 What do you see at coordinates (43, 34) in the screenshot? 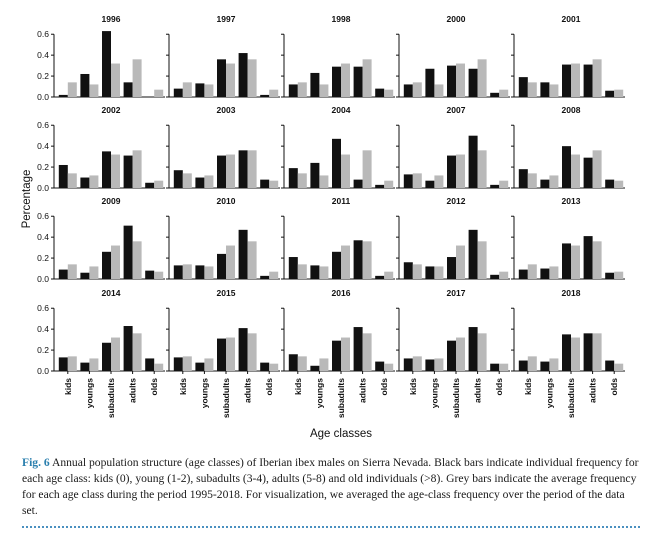
I see `y-tick-label: 0.6` at bounding box center [43, 34].